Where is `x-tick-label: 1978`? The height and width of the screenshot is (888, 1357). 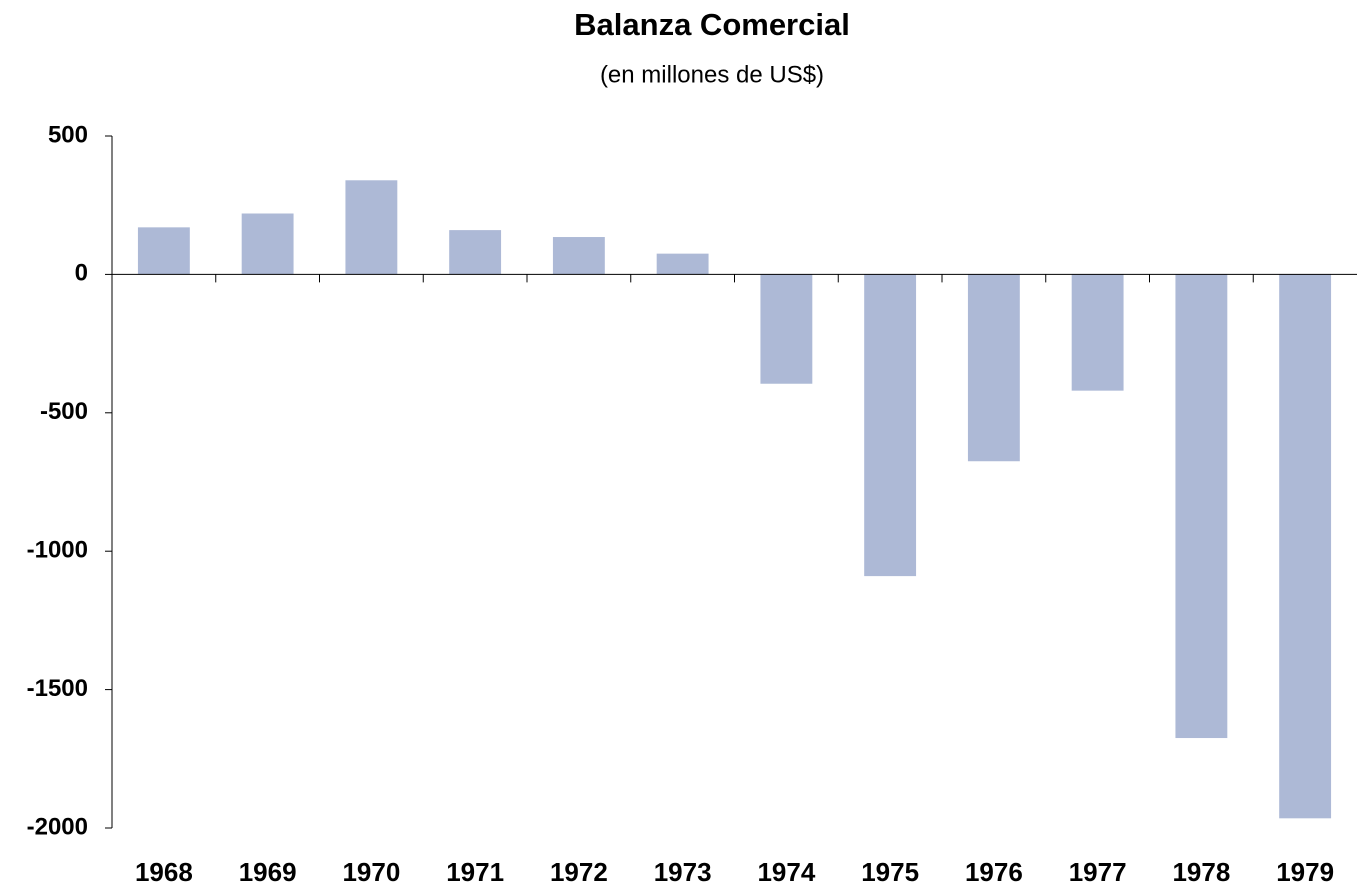
x-tick-label: 1978 is located at coordinates (1201, 872).